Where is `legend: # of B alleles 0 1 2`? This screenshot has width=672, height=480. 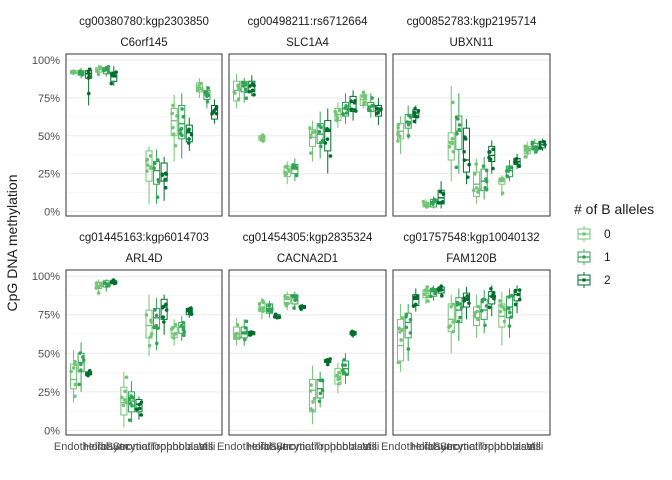 legend: # of B alleles 0 1 2 is located at coordinates (614, 244).